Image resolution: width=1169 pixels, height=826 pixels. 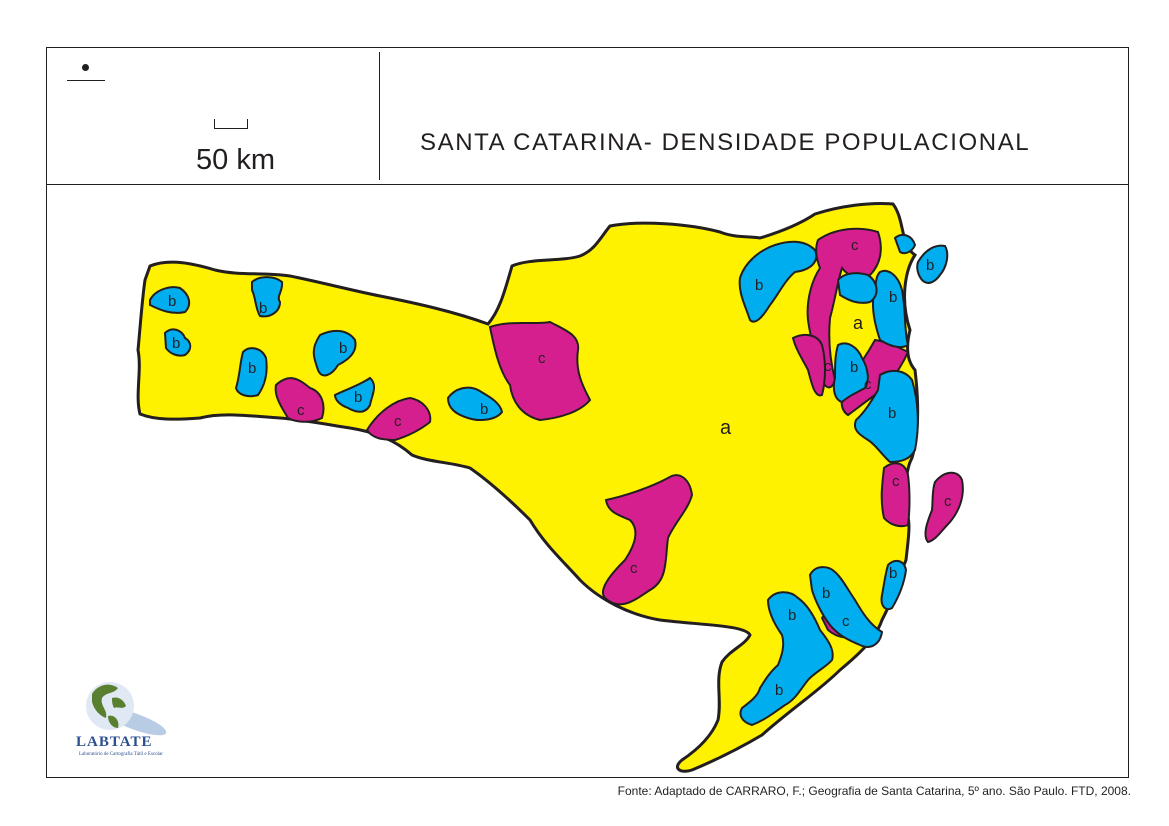 What do you see at coordinates (726, 428) in the screenshot?
I see `label-a-main: a` at bounding box center [726, 428].